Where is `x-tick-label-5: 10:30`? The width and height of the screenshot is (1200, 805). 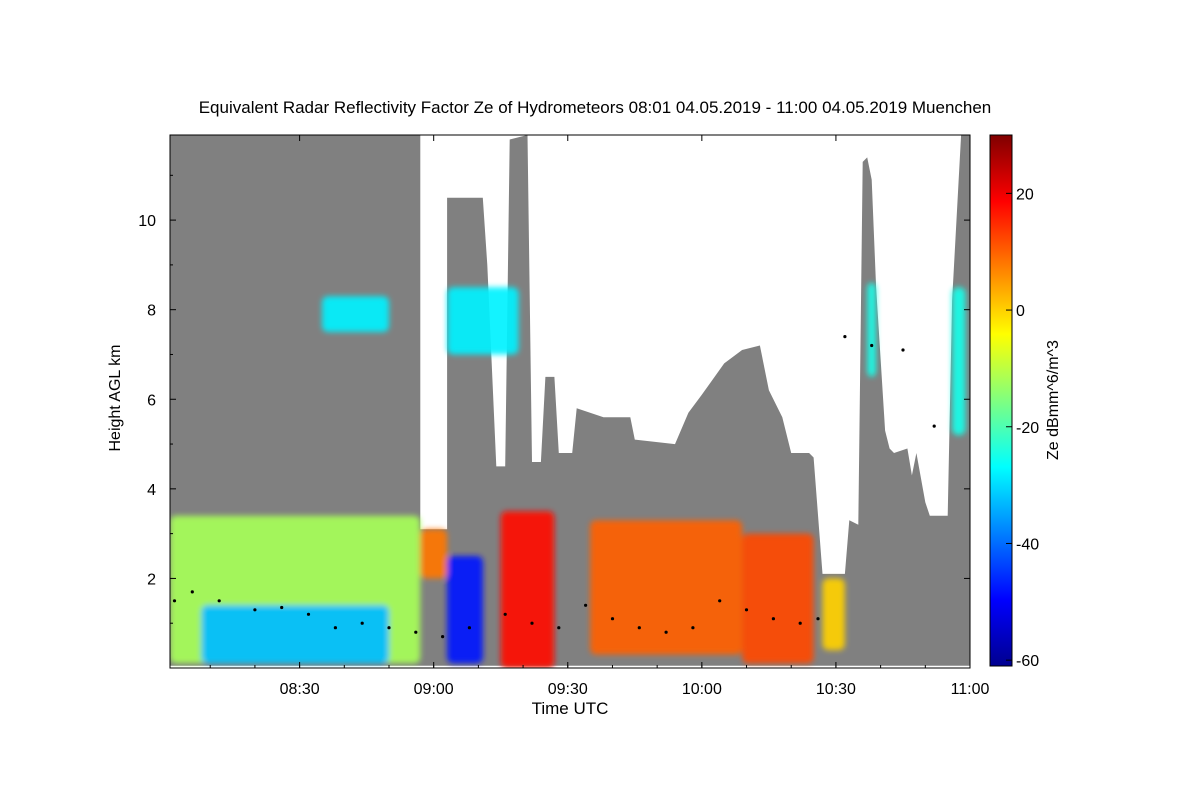 x-tick-label-5: 10:30 is located at coordinates (836, 689).